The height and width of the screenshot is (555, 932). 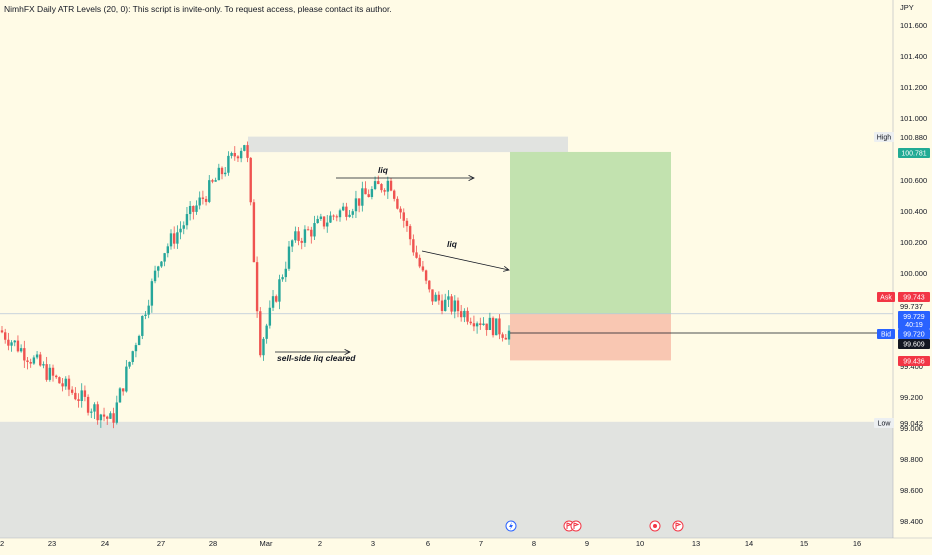 I want to click on target-price-label: 100.781, so click(x=913, y=154).